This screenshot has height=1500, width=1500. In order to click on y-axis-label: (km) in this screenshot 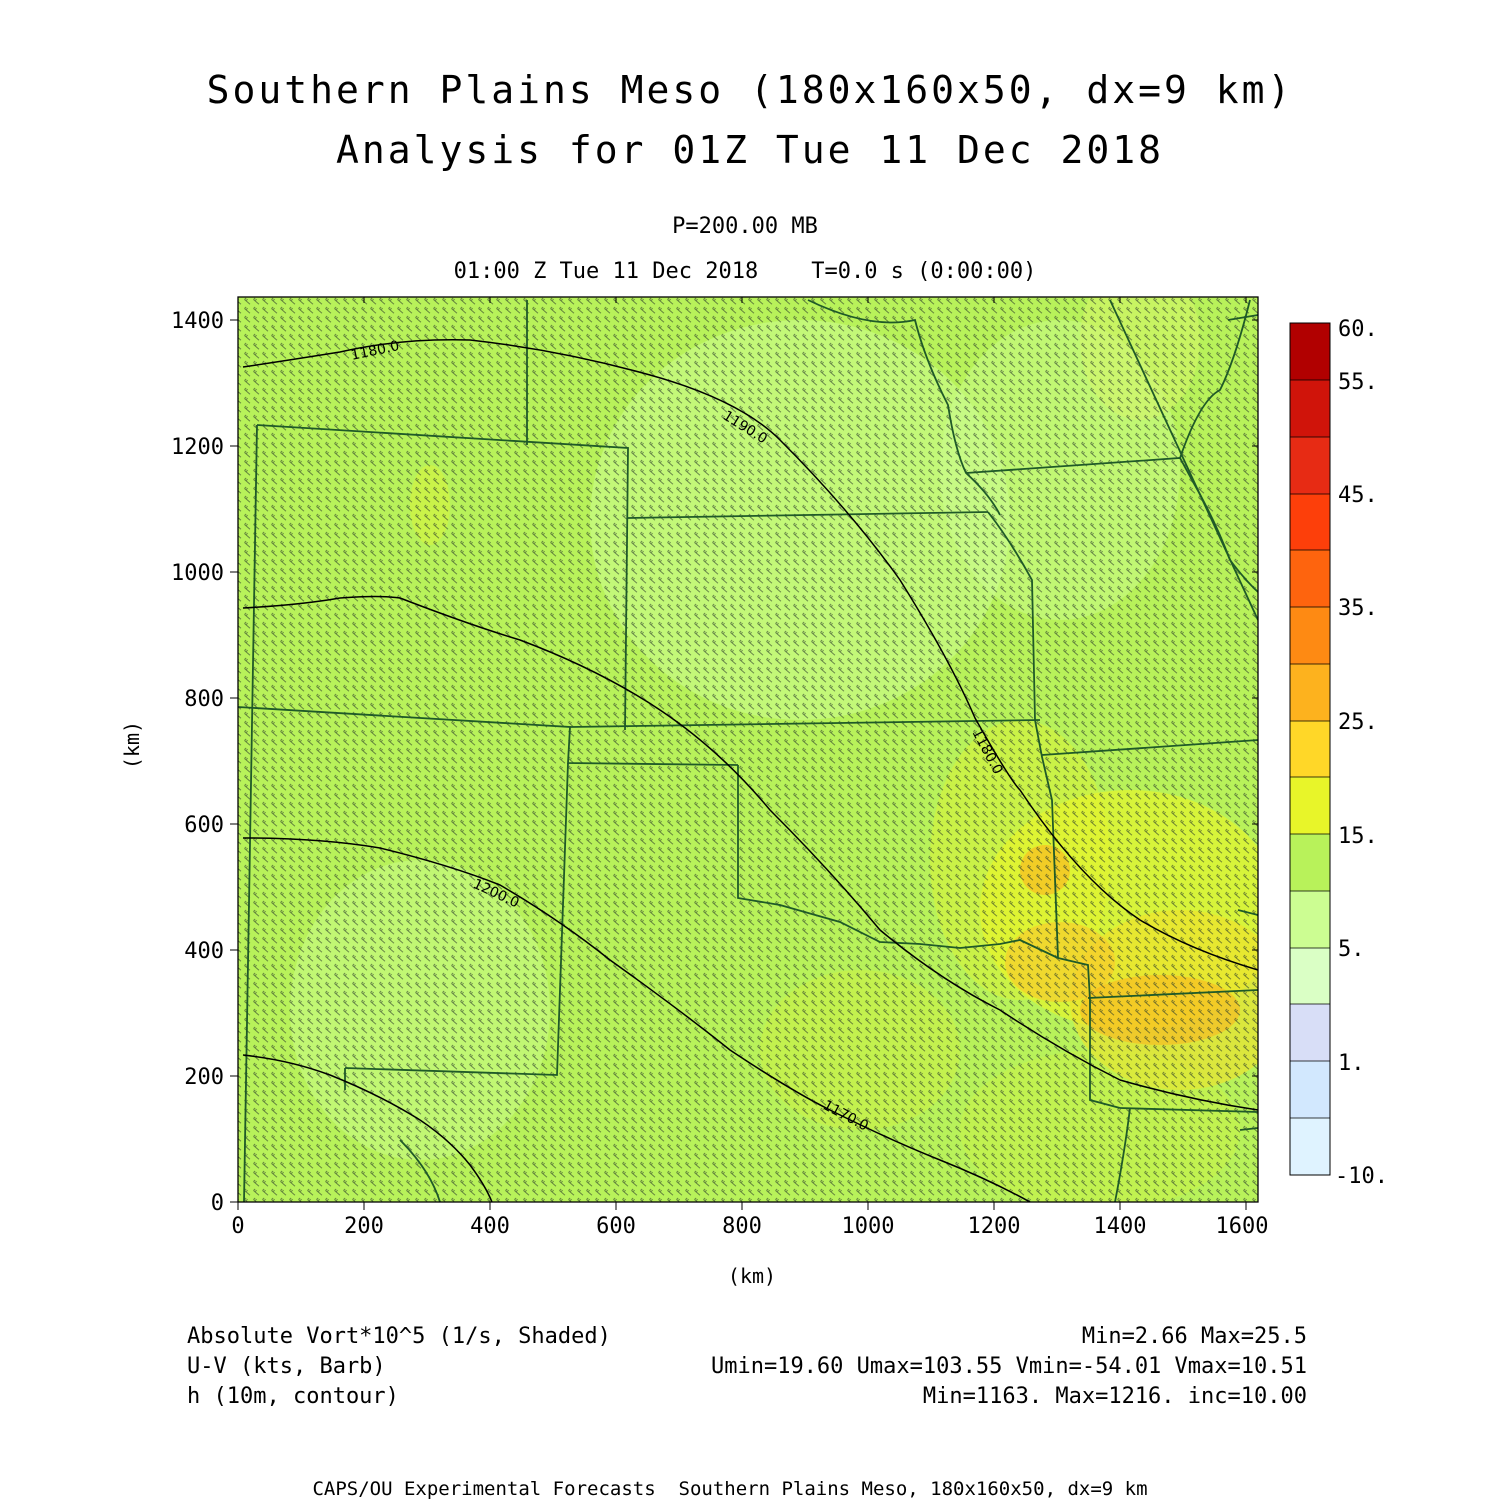, I will do `click(132, 745)`.